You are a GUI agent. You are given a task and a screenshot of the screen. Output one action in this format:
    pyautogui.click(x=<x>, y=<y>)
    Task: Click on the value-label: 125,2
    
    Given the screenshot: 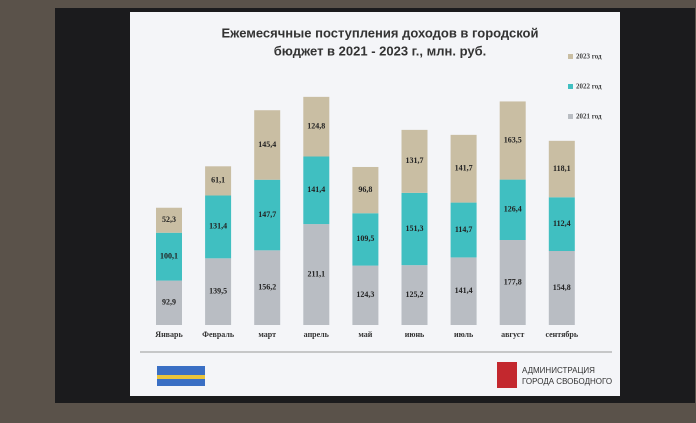 What is the action you would take?
    pyautogui.click(x=415, y=294)
    